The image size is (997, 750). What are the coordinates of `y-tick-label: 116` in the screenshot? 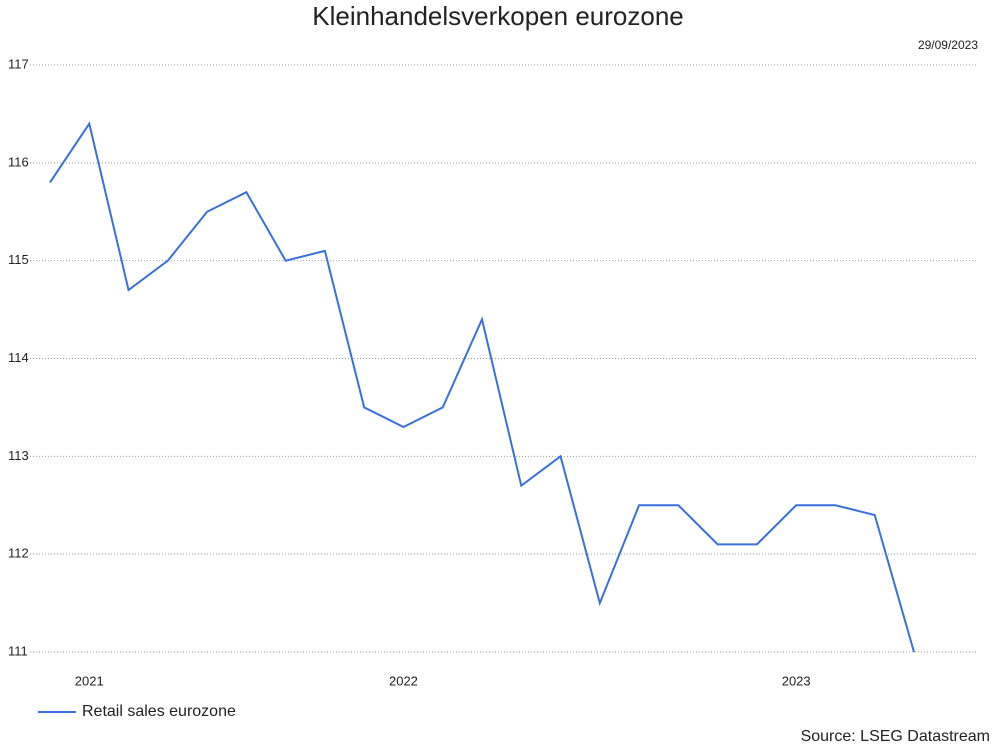 It's located at (18, 161).